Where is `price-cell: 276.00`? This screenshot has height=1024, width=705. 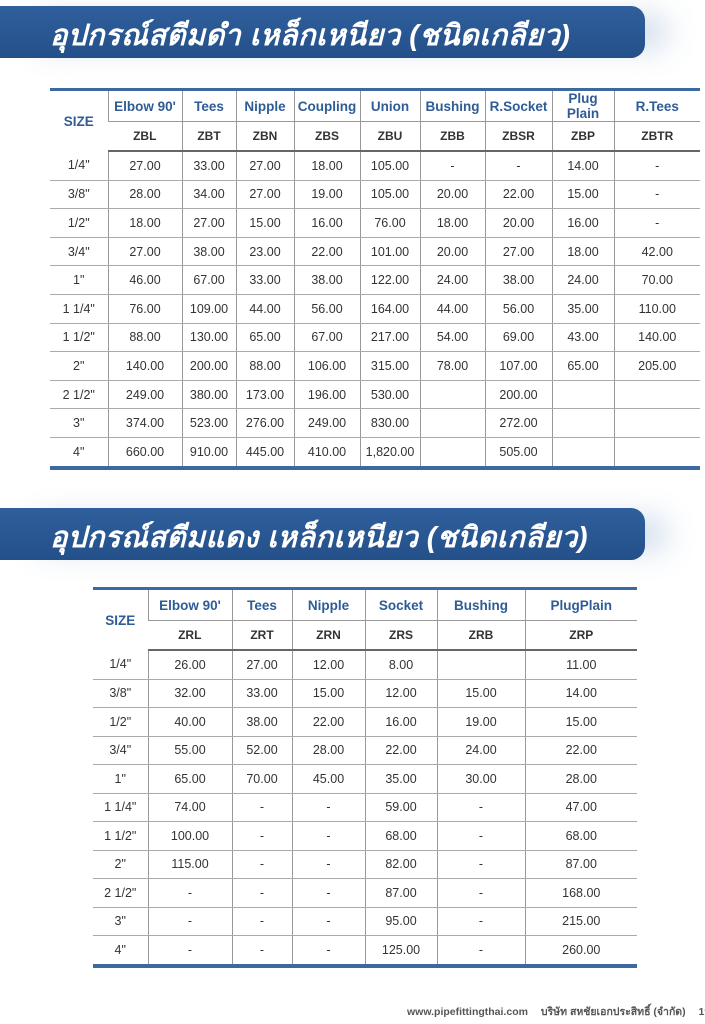
price-cell: 276.00 is located at coordinates (264, 423).